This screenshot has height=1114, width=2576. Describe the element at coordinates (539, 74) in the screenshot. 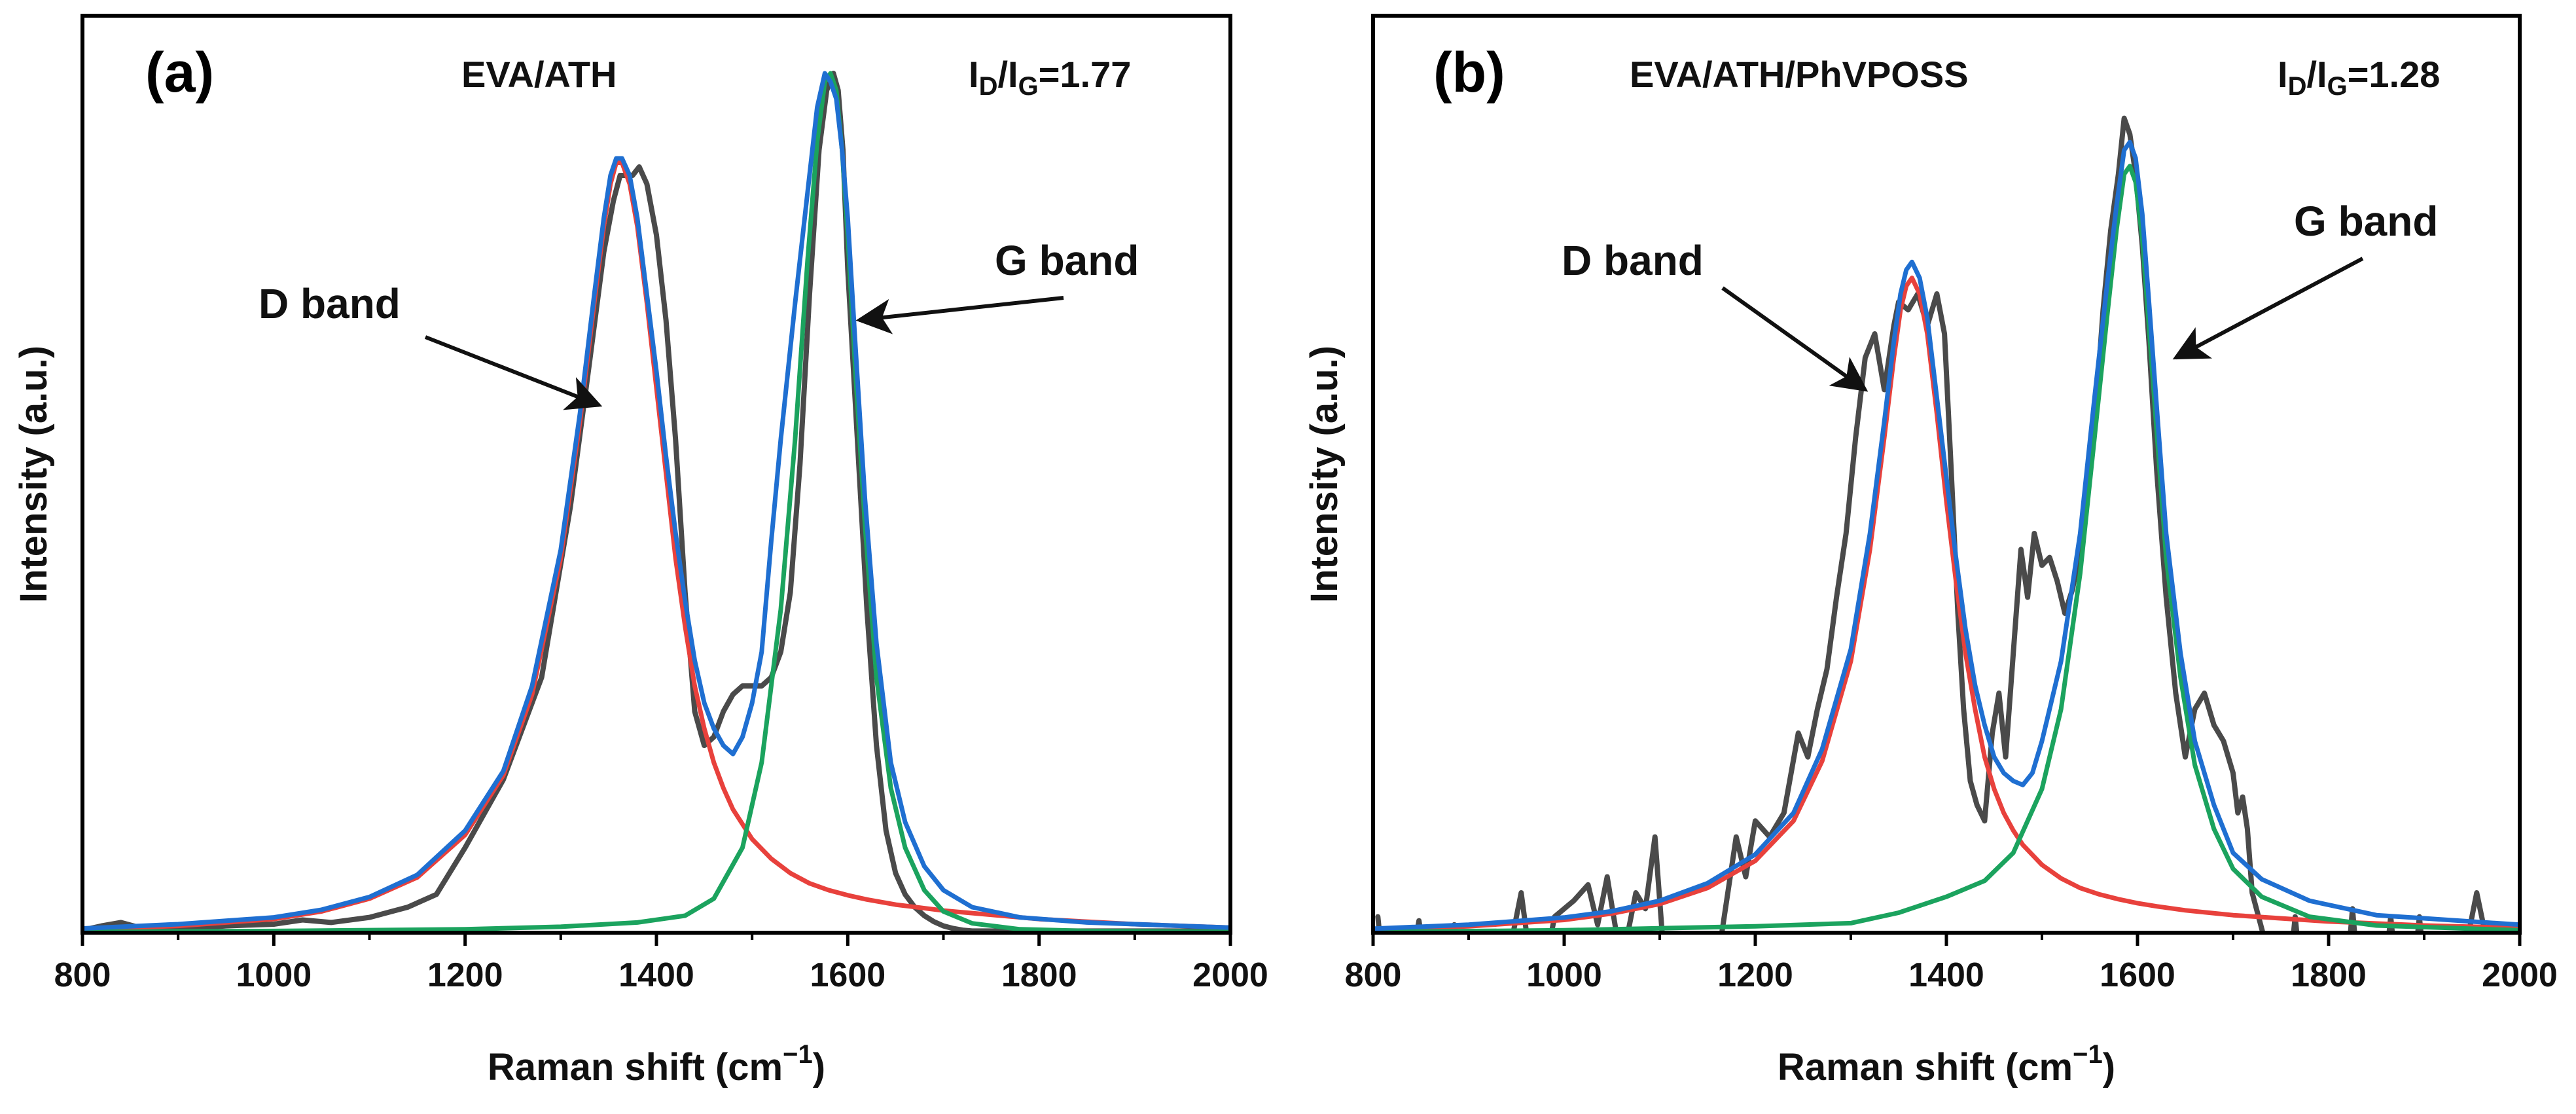

I see `panel-title: EVA/ATH` at that location.